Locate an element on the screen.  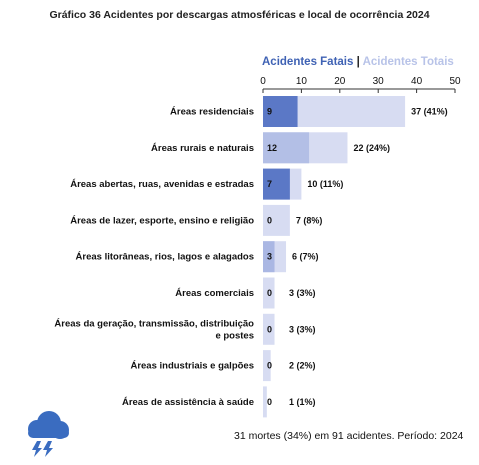
fatal-value-label: 3 is located at coordinates (269, 257).